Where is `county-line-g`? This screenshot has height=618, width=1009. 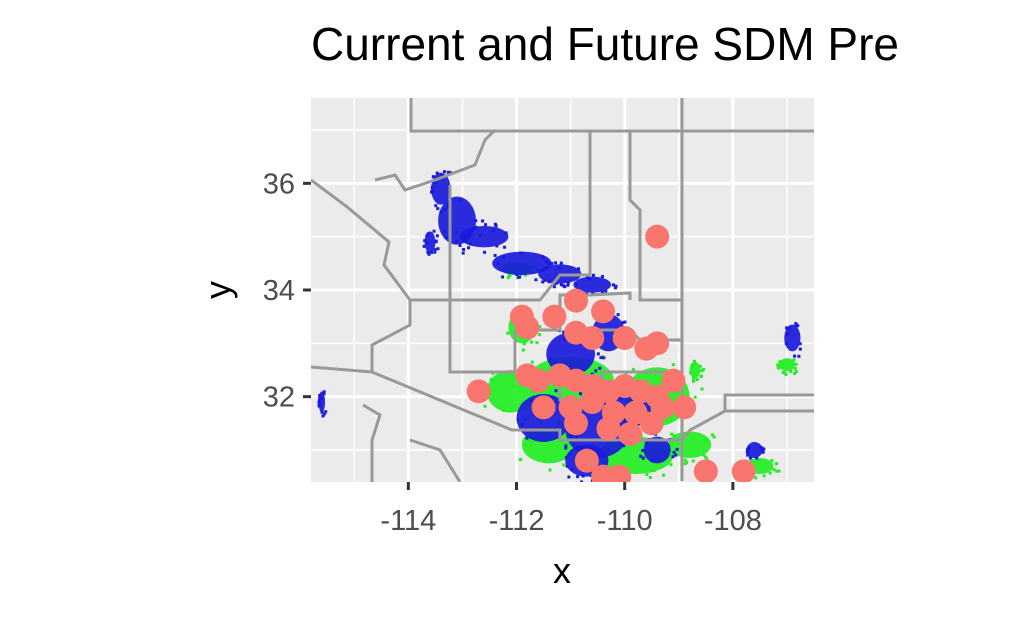 county-line-g is located at coordinates (768, 402).